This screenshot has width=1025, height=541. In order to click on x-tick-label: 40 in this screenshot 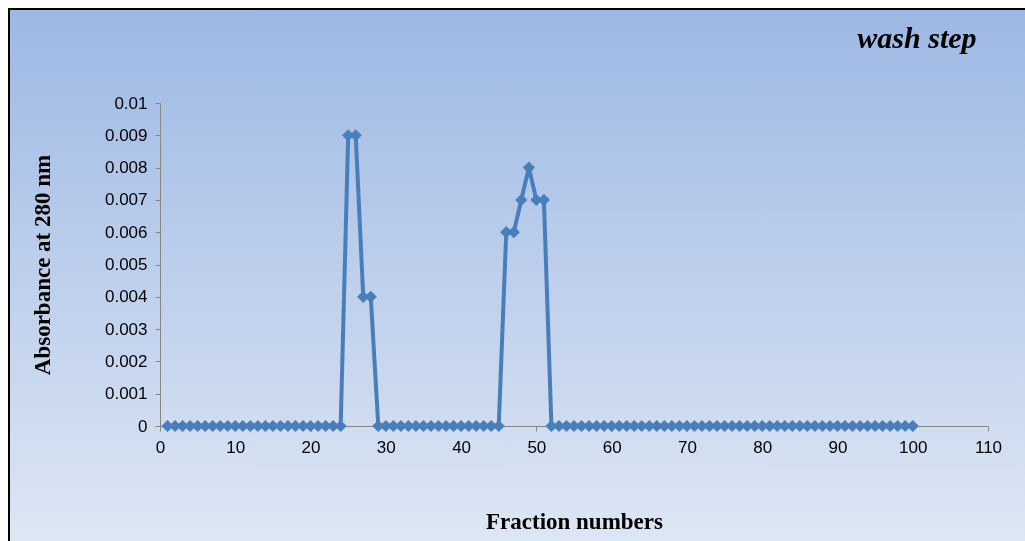, I will do `click(462, 447)`.